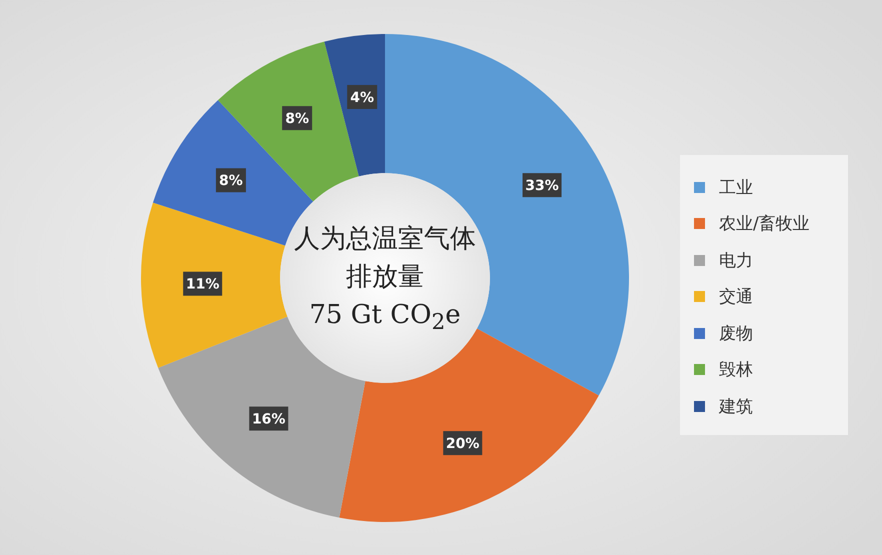 The height and width of the screenshot is (555, 882). What do you see at coordinates (203, 284) in the screenshot?
I see `data-label: 11%` at bounding box center [203, 284].